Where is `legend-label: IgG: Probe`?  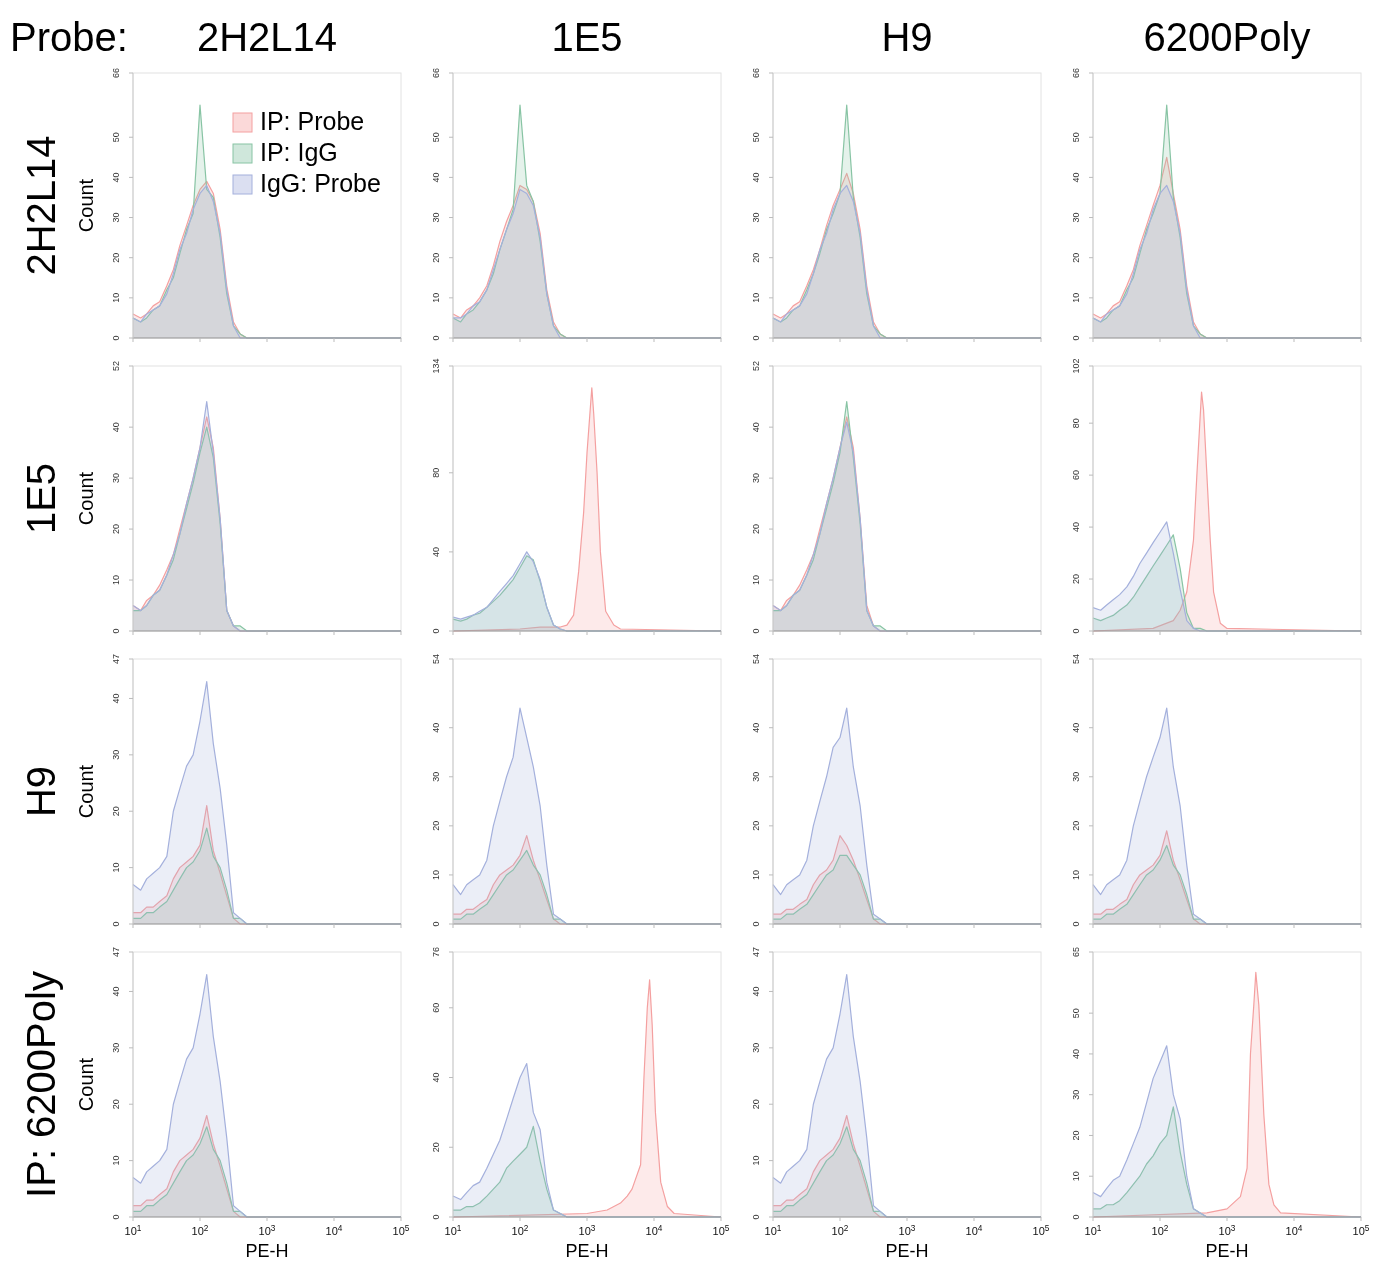
legend-label: IgG: Probe is located at coordinates (320, 183).